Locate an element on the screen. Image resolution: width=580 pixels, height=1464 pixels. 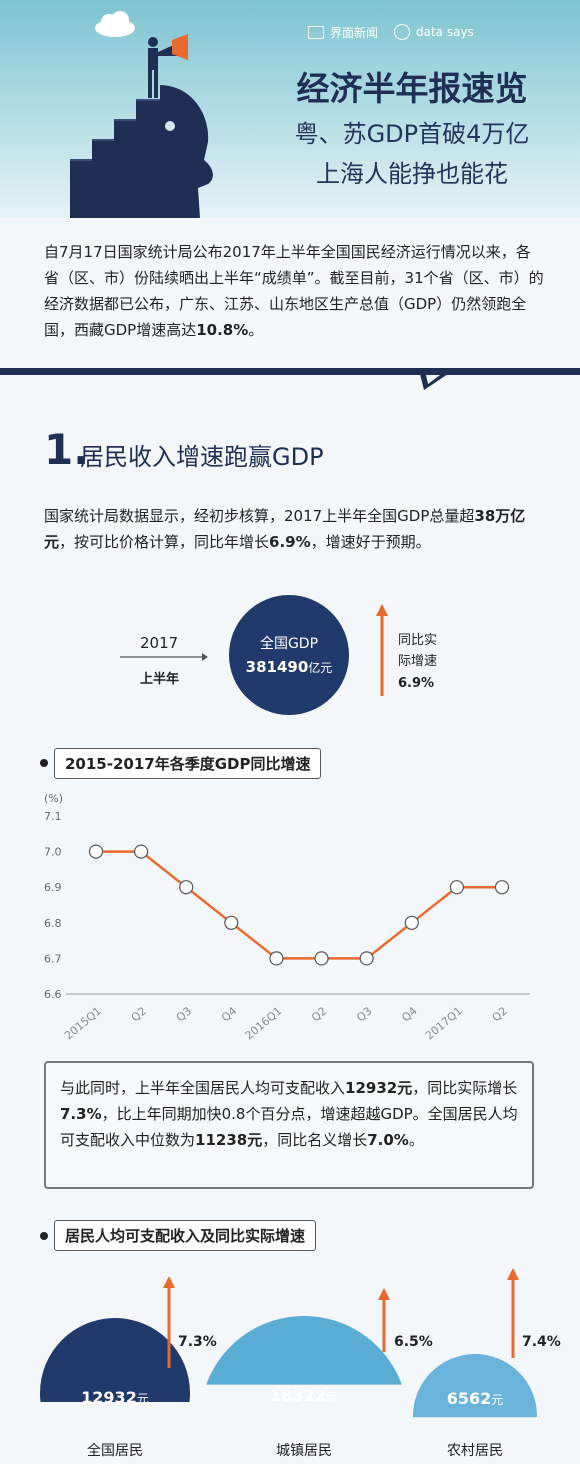
growth-label-1: 同比实 is located at coordinates (418, 640).